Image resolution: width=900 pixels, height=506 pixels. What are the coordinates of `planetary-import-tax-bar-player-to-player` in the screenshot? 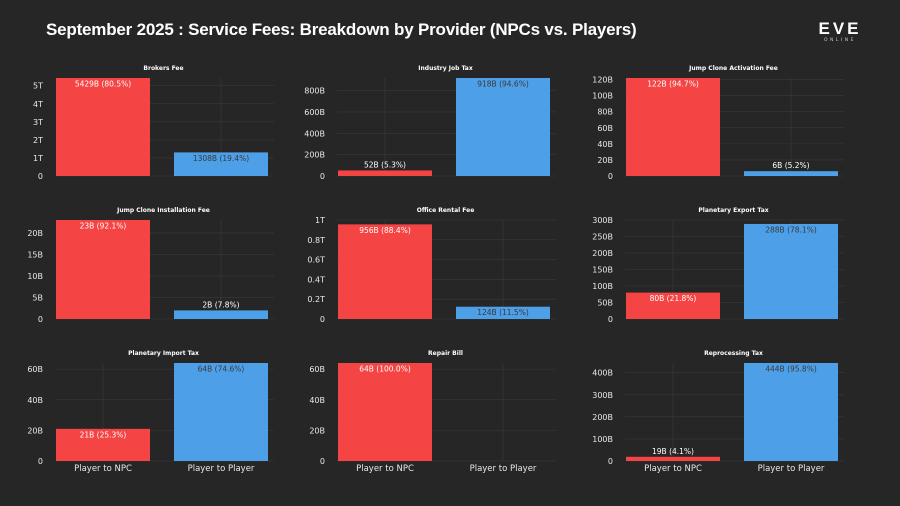 It's located at (221, 412).